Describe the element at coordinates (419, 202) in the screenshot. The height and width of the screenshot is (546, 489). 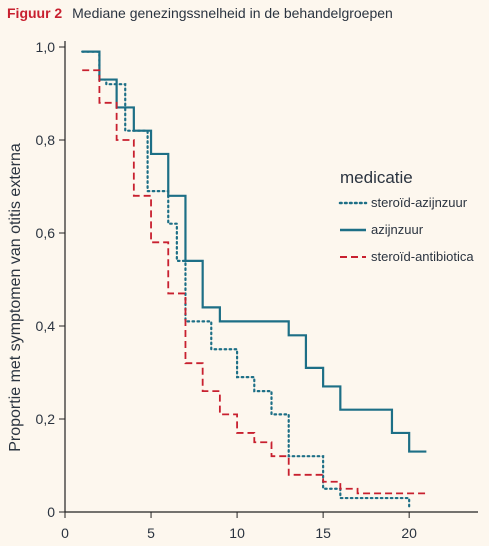
I see `legend-label-1: steroïd-azijnzuur` at that location.